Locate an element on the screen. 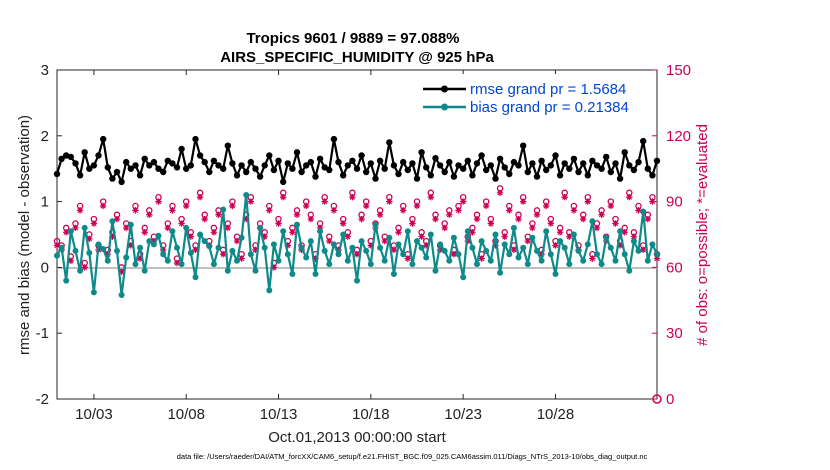 This screenshot has height=470, width=830. legend-bias-label: bias grand pr = 0.21384 is located at coordinates (549, 107).